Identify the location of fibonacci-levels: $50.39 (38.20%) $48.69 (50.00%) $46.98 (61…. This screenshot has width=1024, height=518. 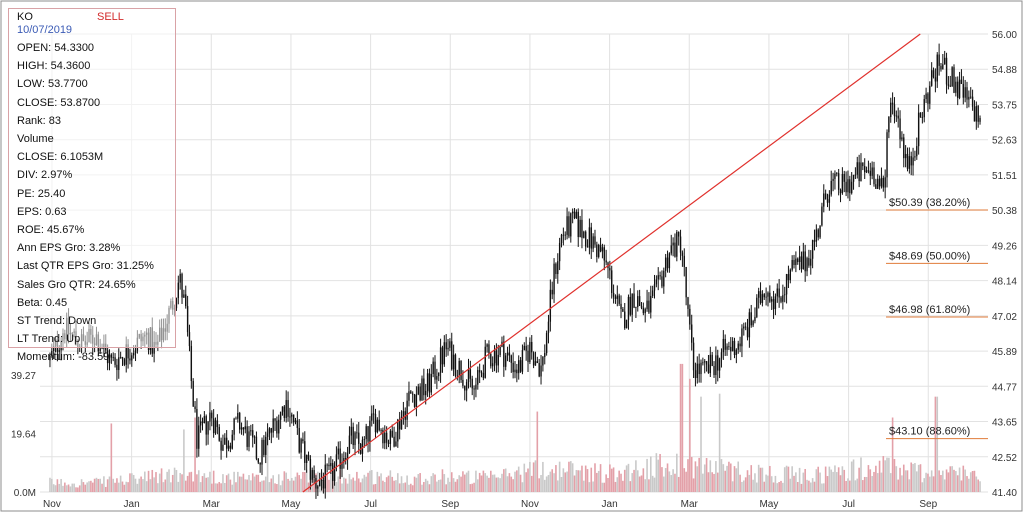
(937, 318).